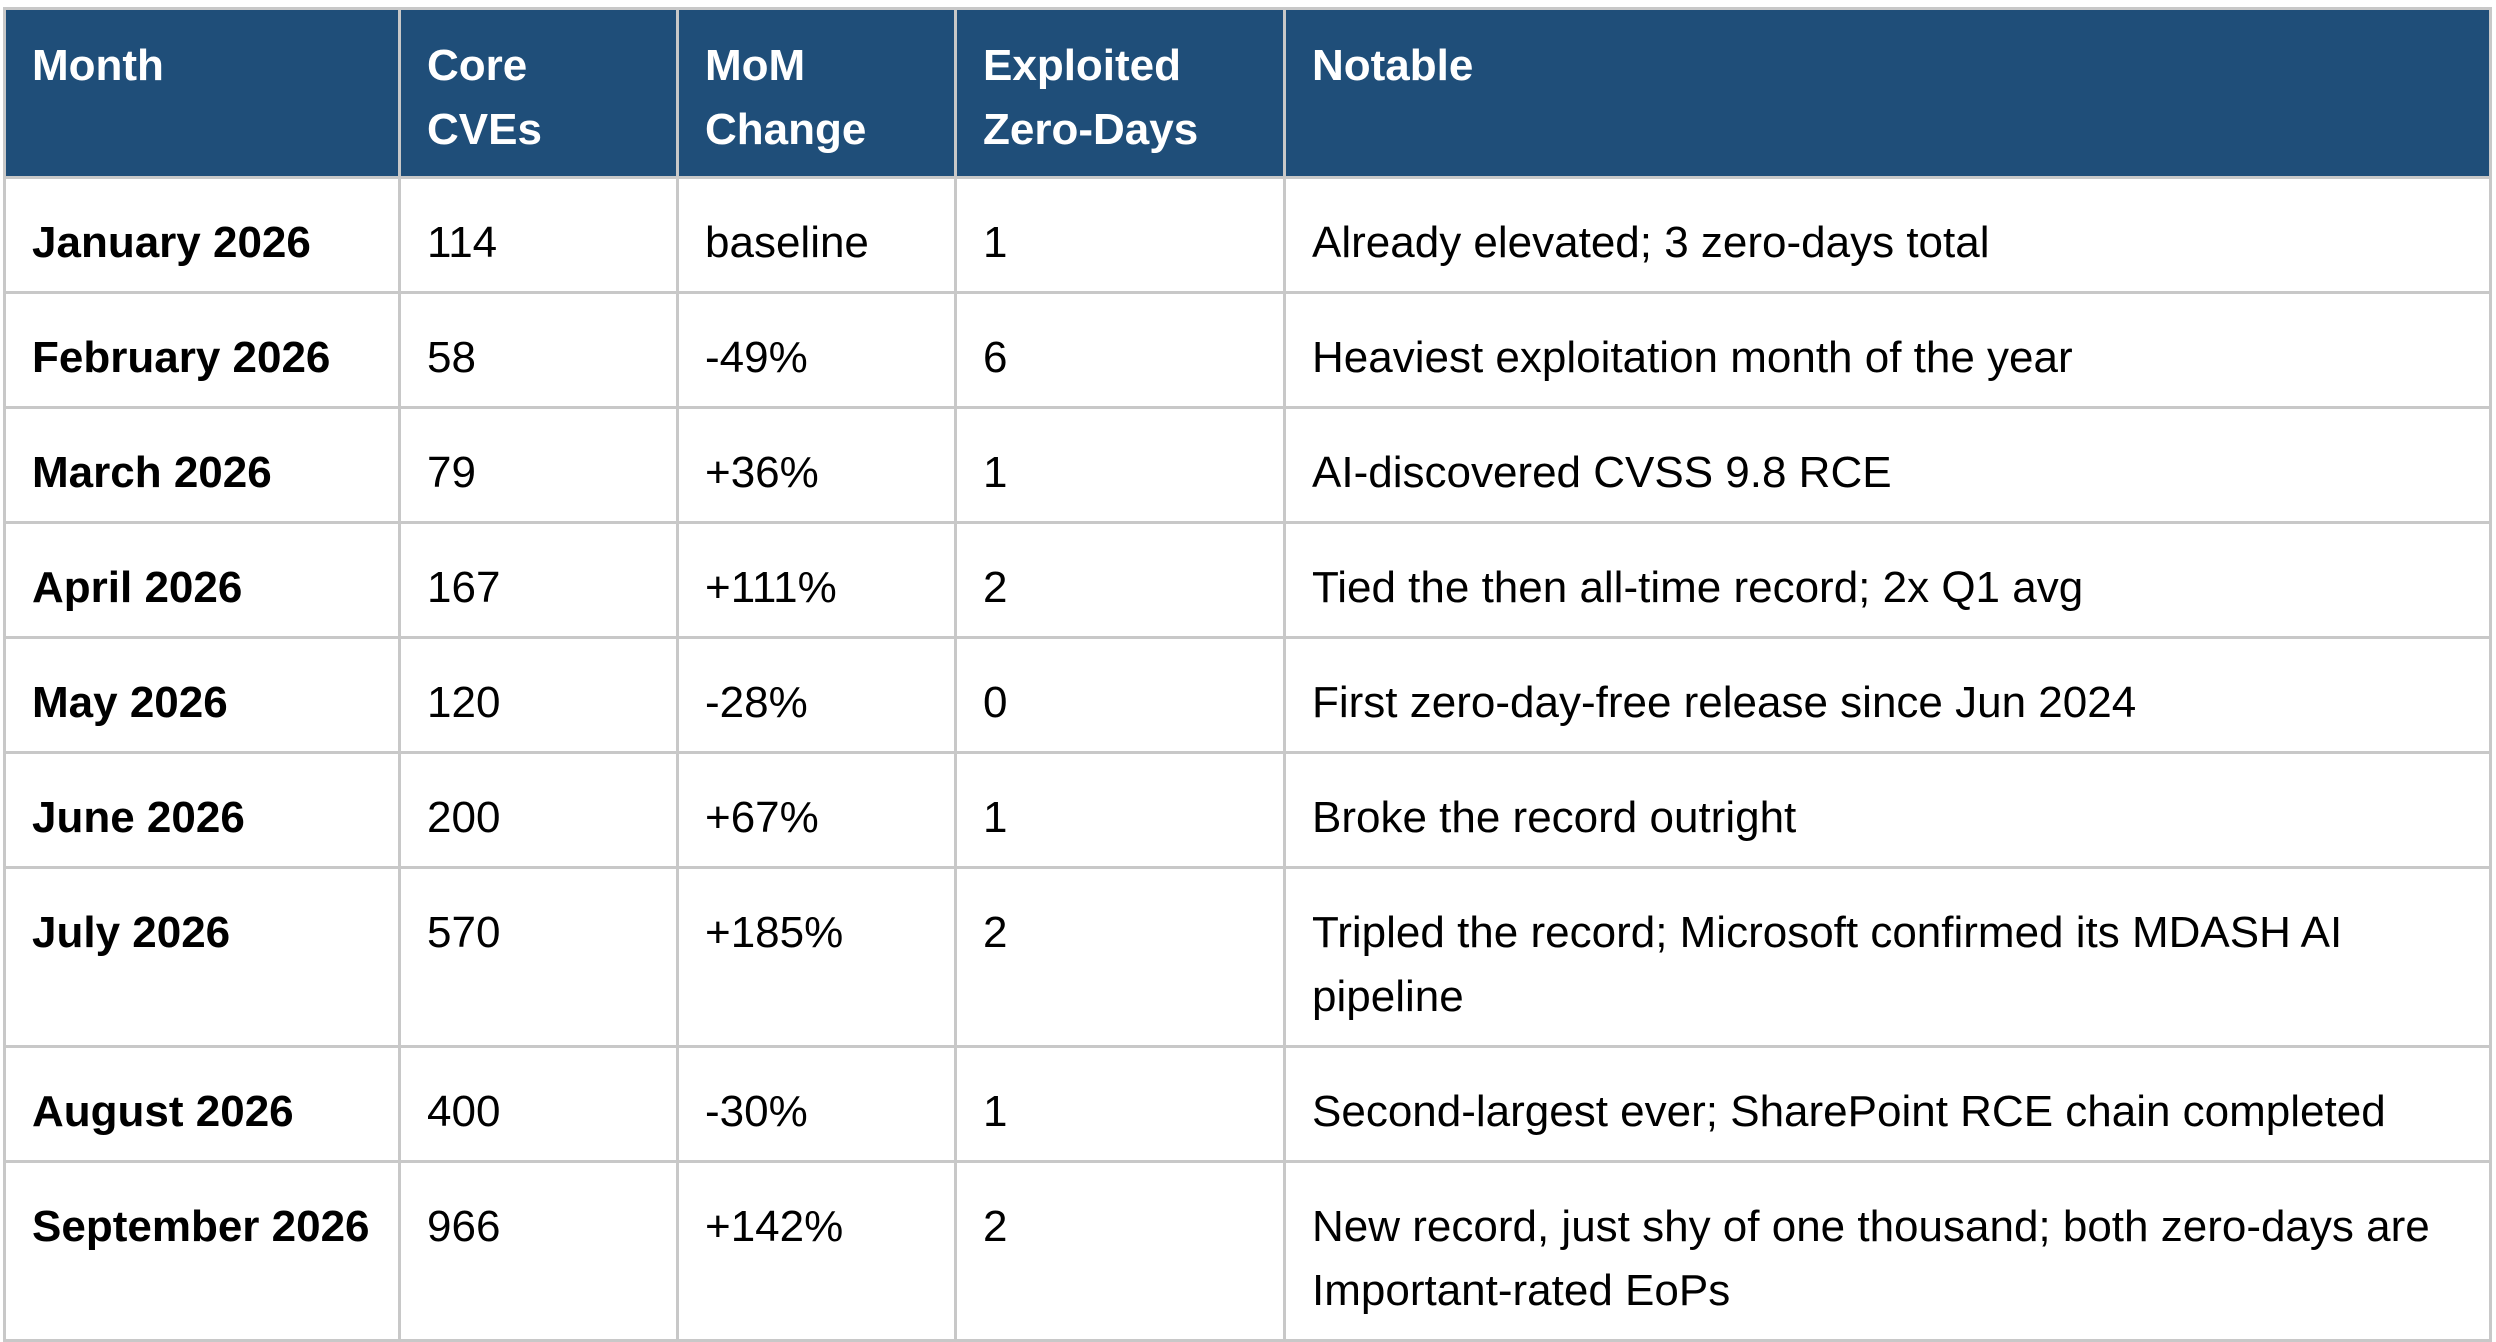 The image size is (2496, 1342). What do you see at coordinates (1120, 350) in the screenshot?
I see `cell-zero-days: 6` at bounding box center [1120, 350].